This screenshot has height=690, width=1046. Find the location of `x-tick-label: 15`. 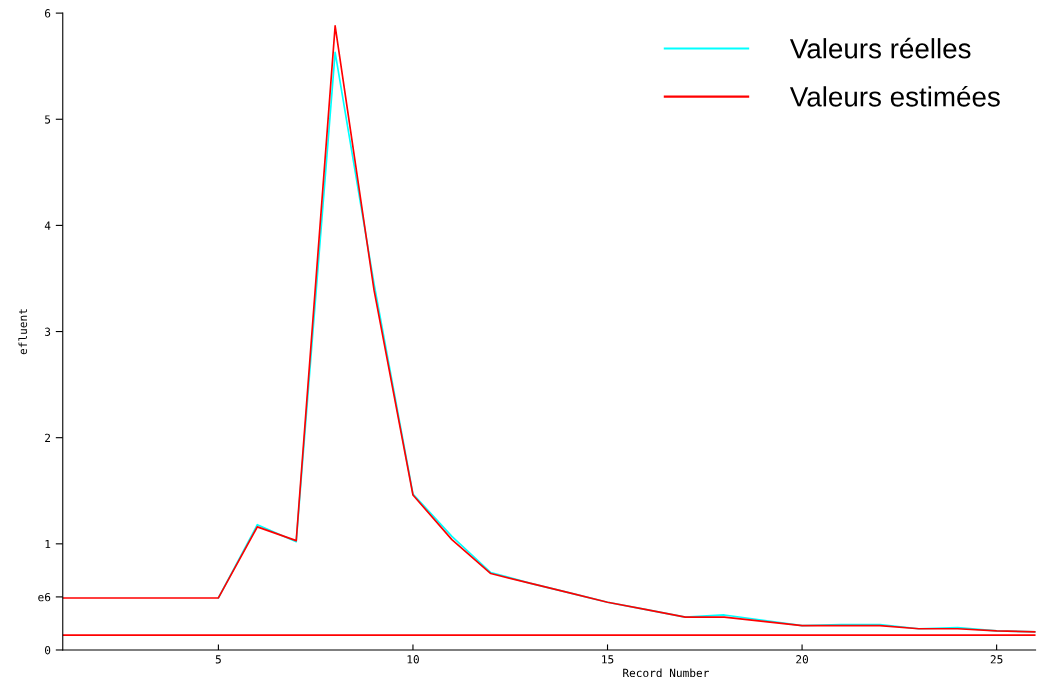

x-tick-label: 15 is located at coordinates (608, 659).